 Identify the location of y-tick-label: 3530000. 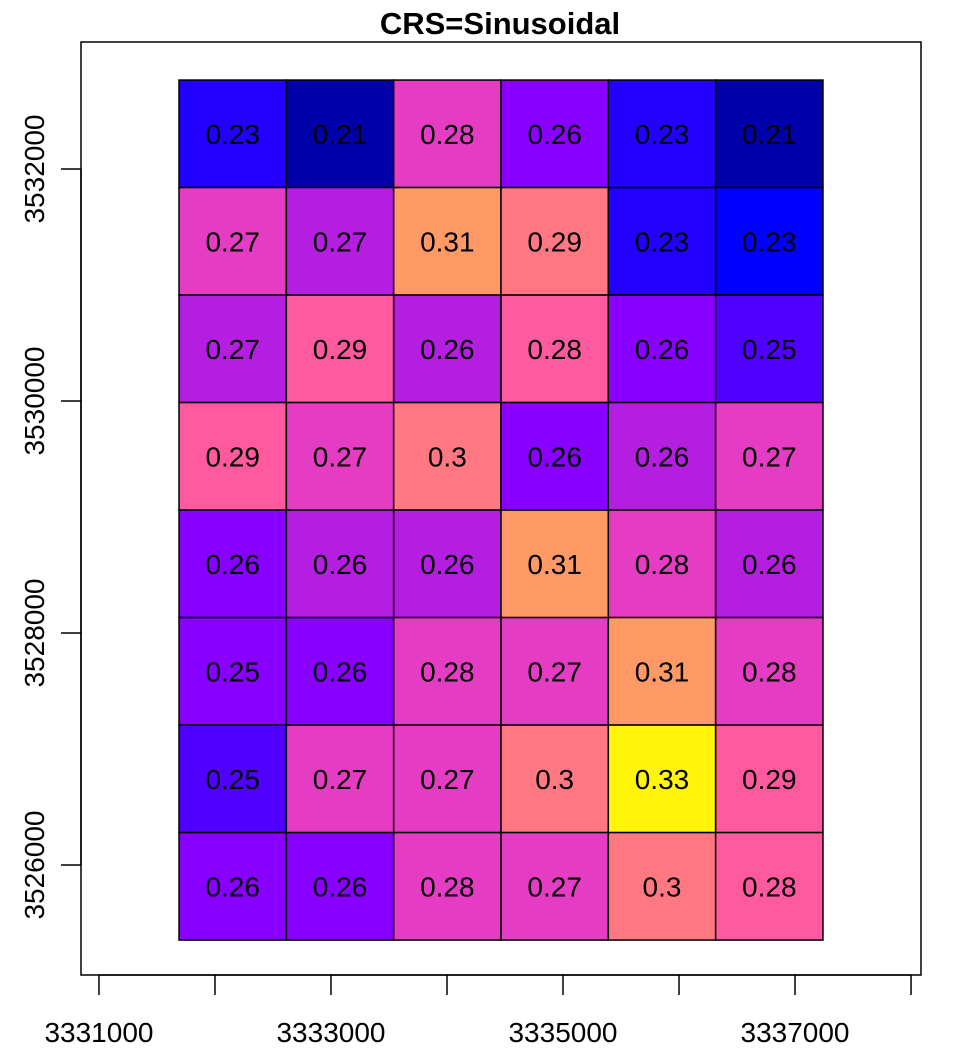
(34, 401).